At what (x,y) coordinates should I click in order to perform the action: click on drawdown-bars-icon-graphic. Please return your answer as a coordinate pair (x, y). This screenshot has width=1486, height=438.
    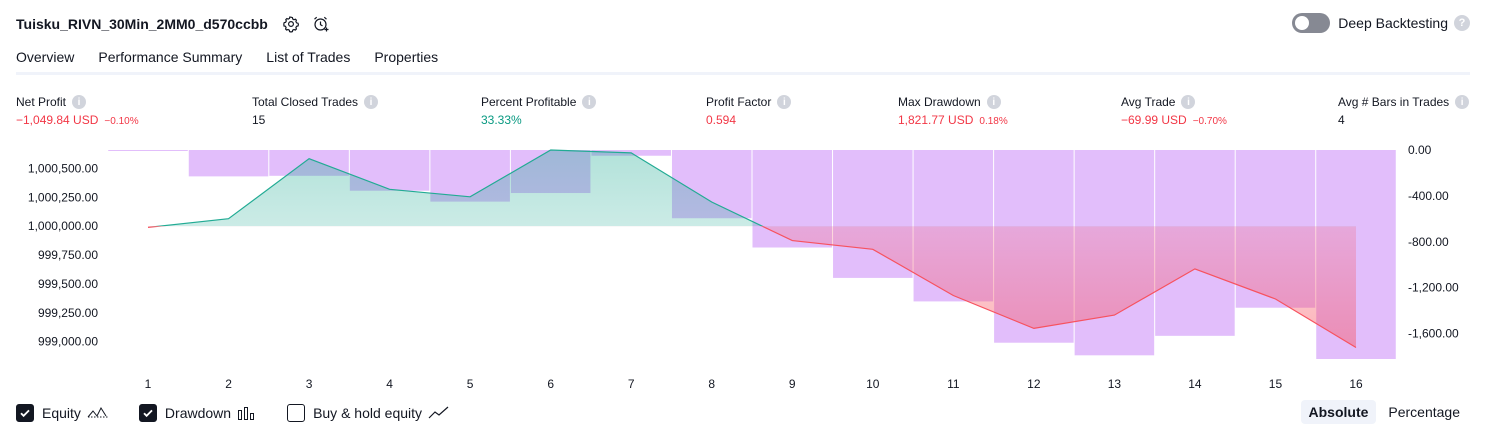
    Looking at the image, I should click on (247, 413).